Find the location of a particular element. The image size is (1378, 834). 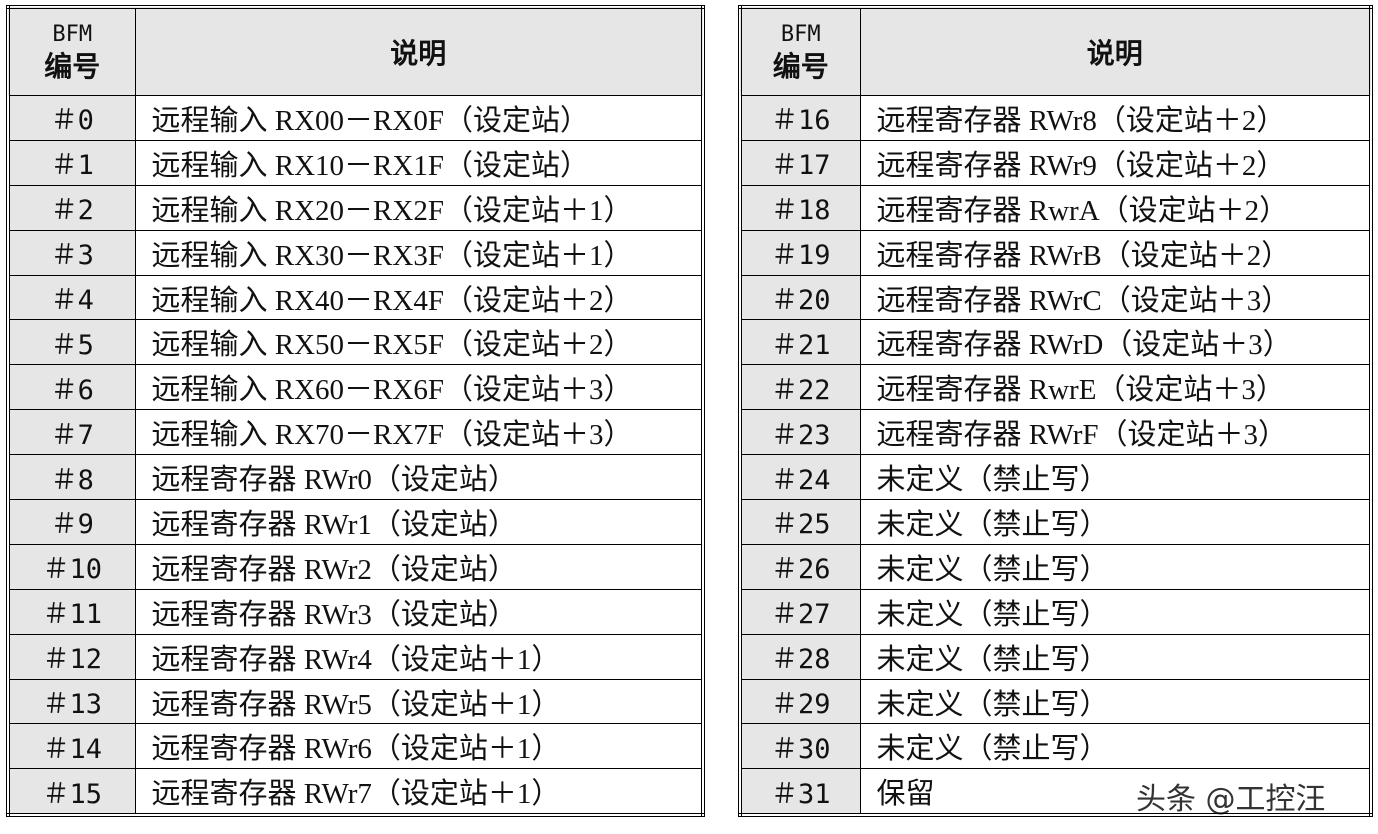

row: ＃26 未定义（禁止写） is located at coordinates (1055, 566).